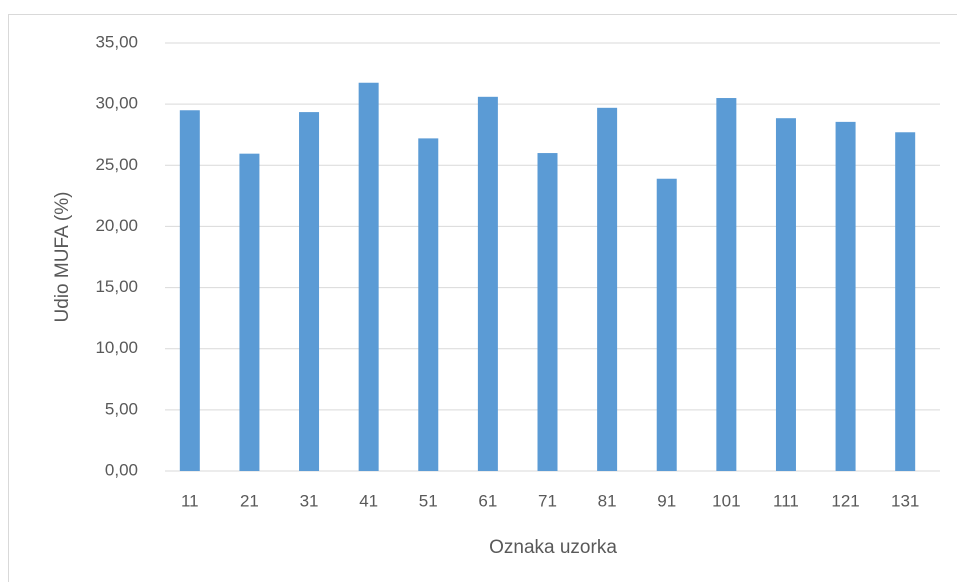 The width and height of the screenshot is (957, 582). I want to click on y-tick-label: 10,00, so click(116, 347).